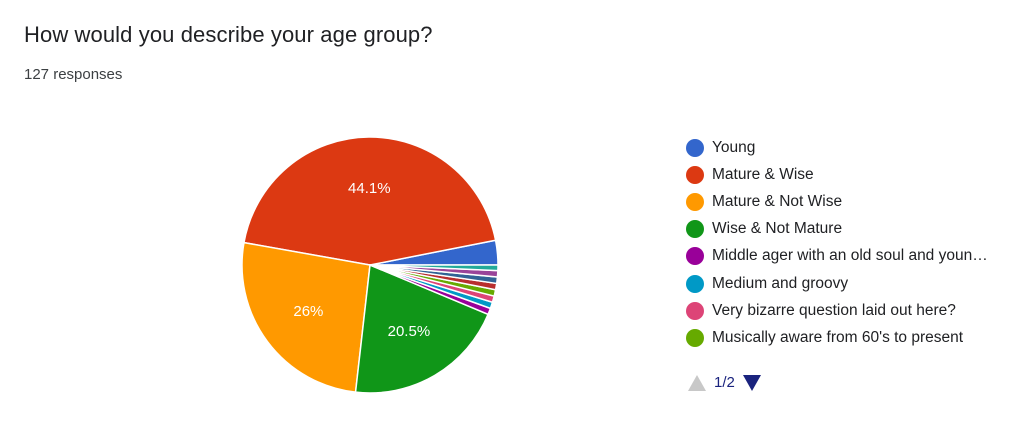  Describe the element at coordinates (308, 311) in the screenshot. I see `pie-slice-label-2: 26%` at that location.